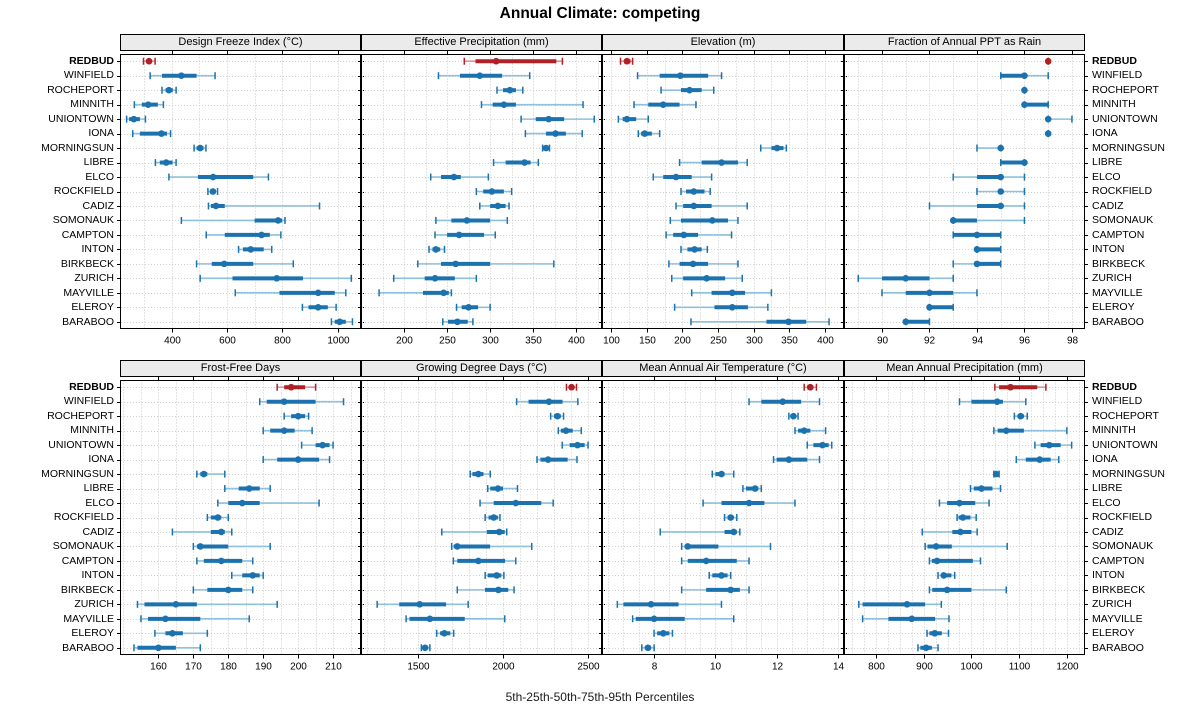 This screenshot has width=1200, height=725. Describe the element at coordinates (481, 42) in the screenshot. I see `panel-strip-effective-precipitation-mm: Effective Precipitation (mm)` at that location.